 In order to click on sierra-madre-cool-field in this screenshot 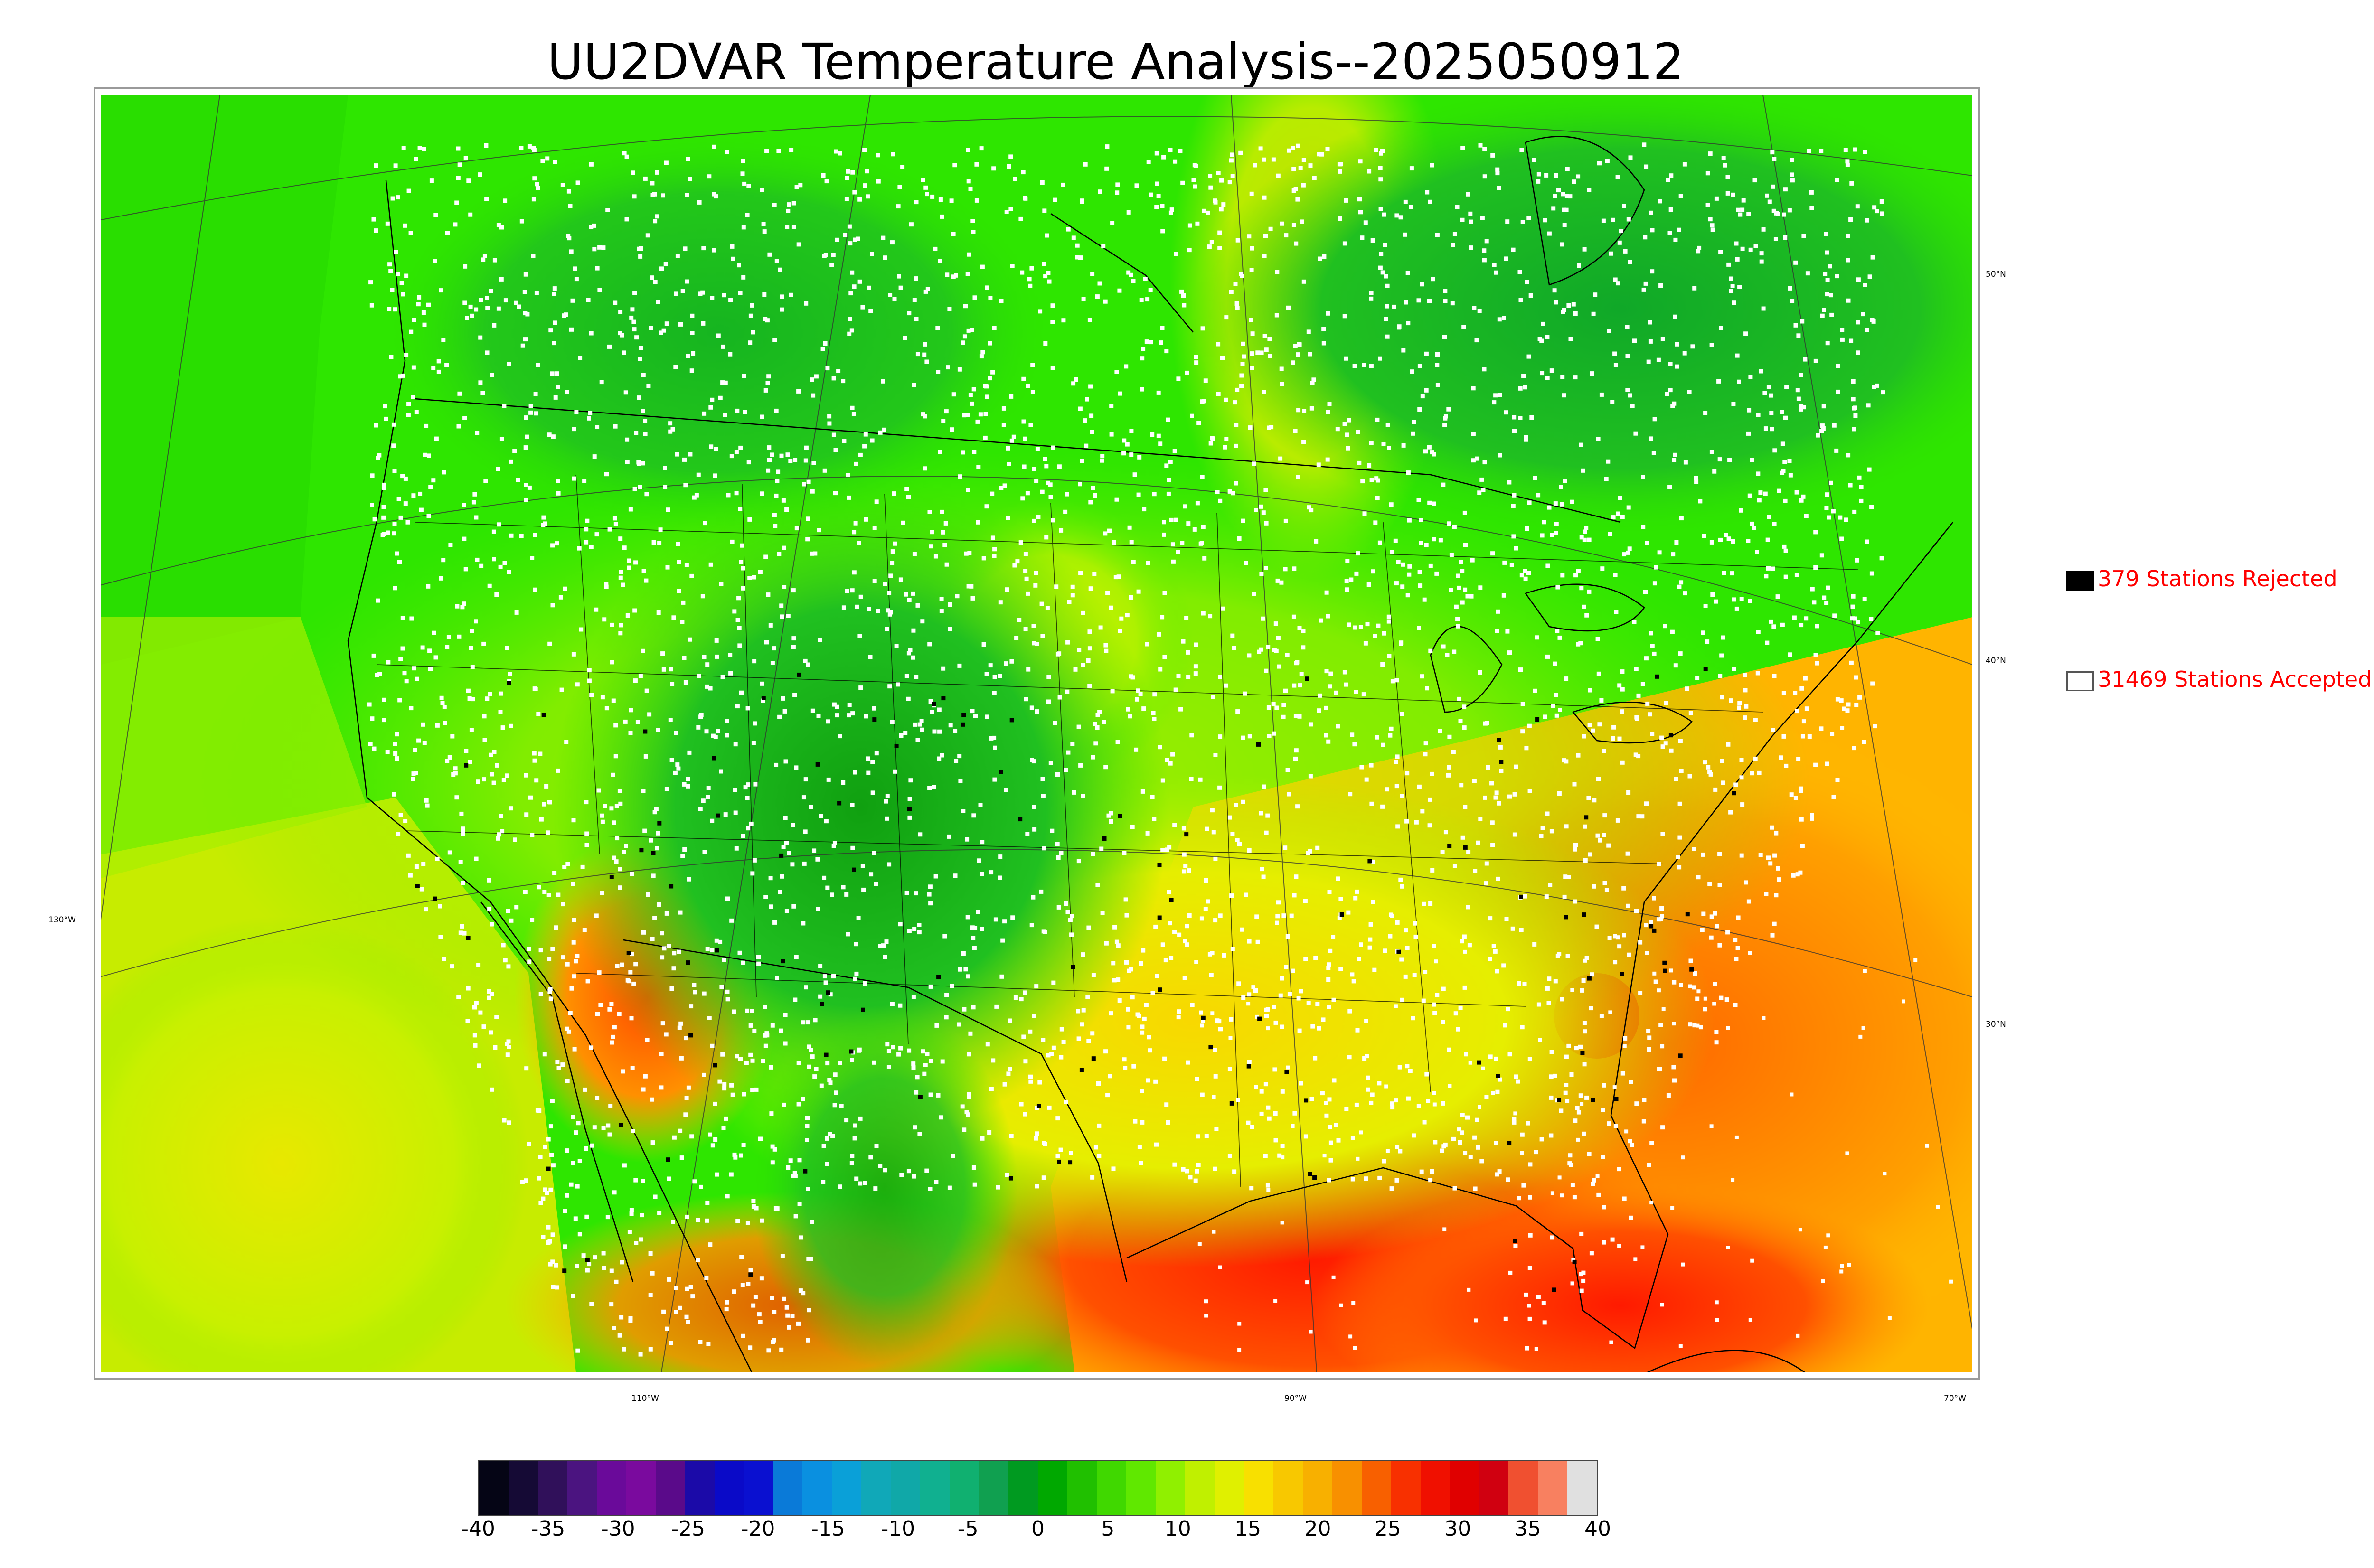, I will do `click(884, 1187)`.